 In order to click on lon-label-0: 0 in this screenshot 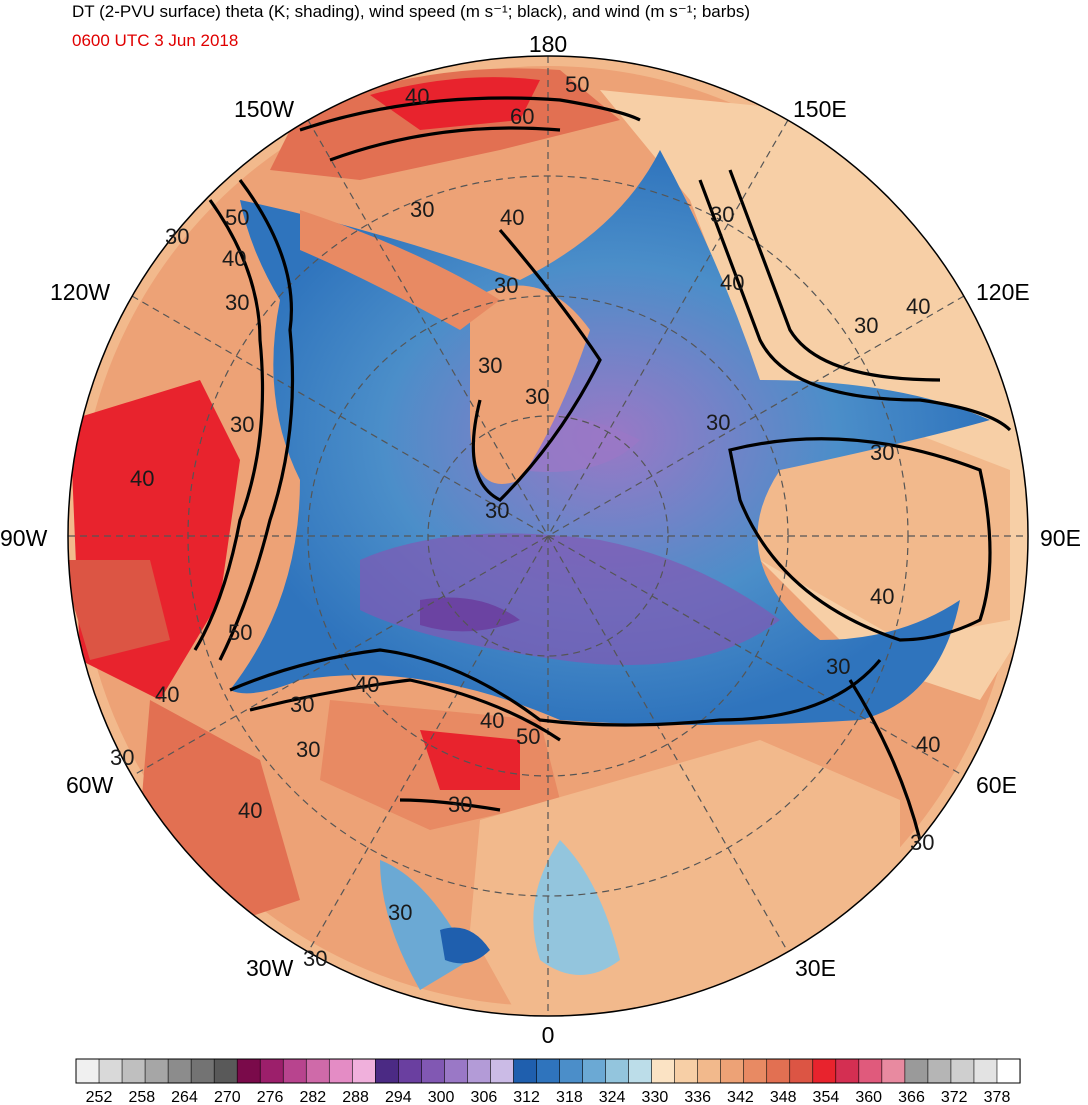, I will do `click(548, 1035)`.